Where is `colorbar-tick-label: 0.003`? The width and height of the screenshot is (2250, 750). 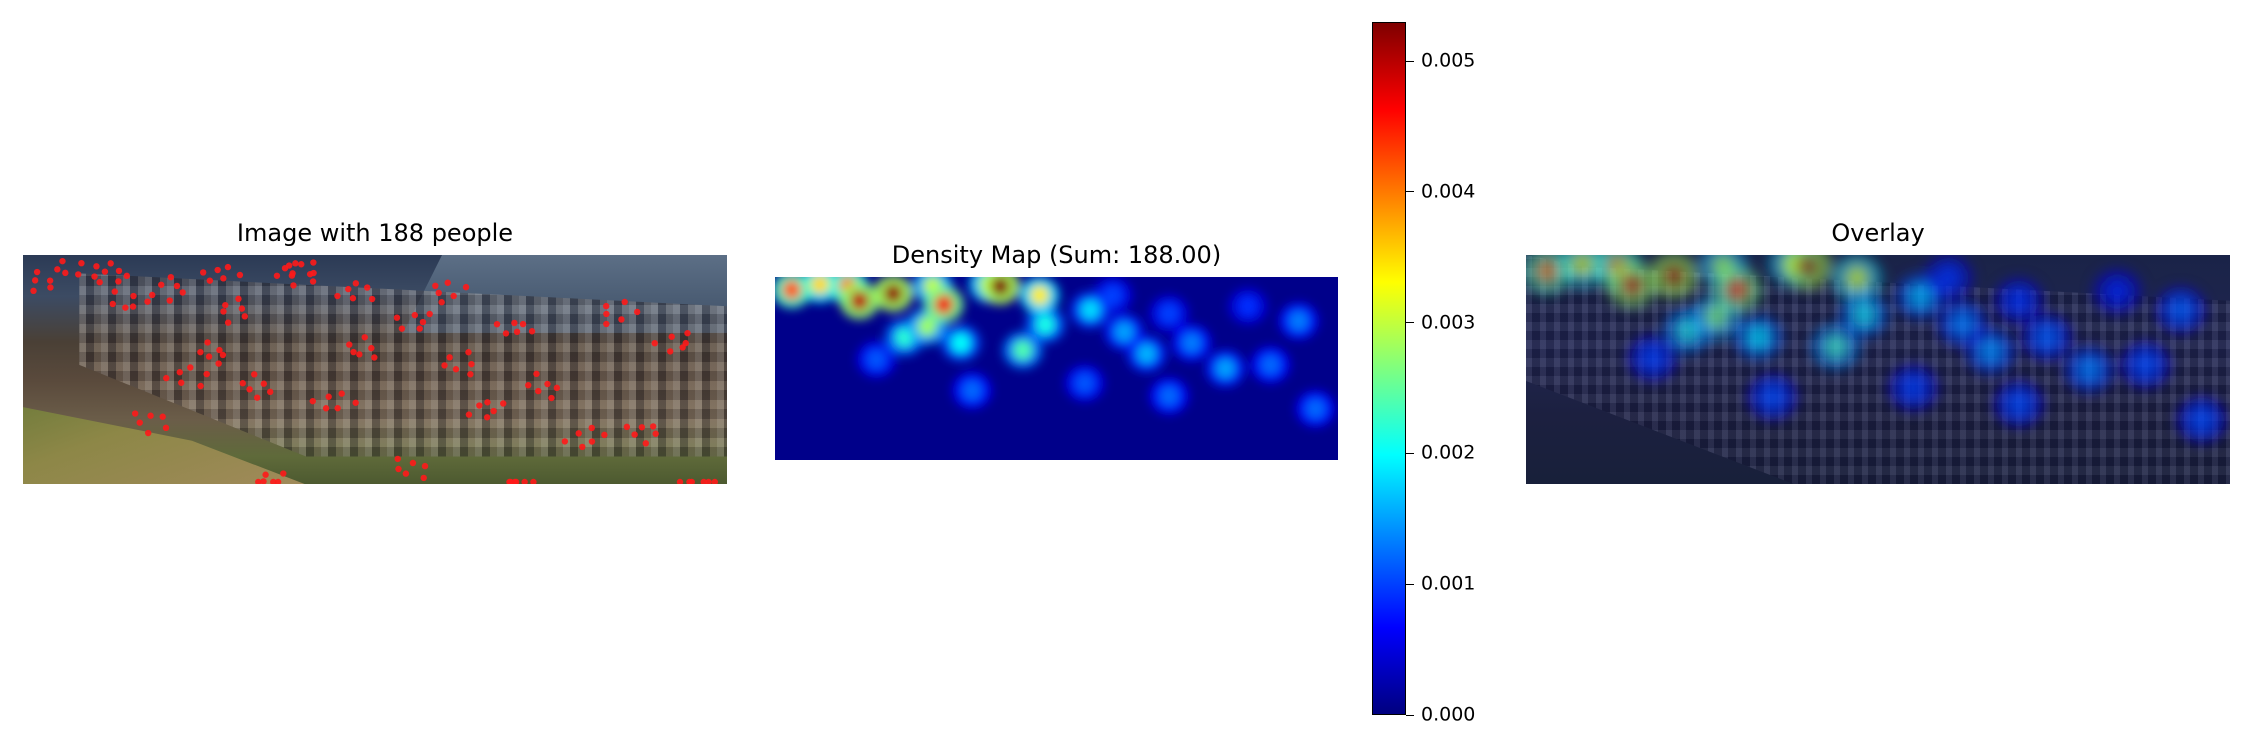
colorbar-tick-label: 0.003 is located at coordinates (1448, 322).